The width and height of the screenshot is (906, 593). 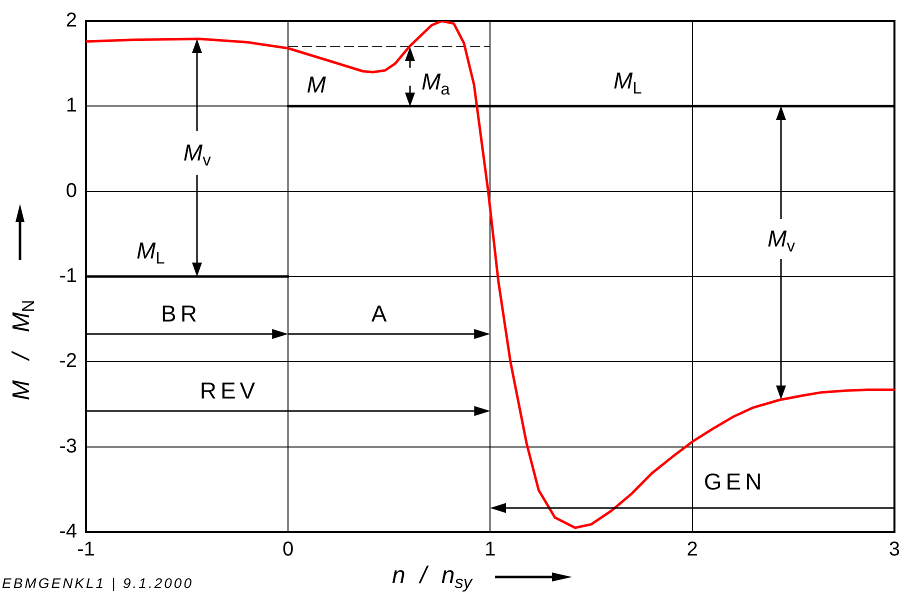 What do you see at coordinates (894, 549) in the screenshot?
I see `x-tick-label: 3` at bounding box center [894, 549].